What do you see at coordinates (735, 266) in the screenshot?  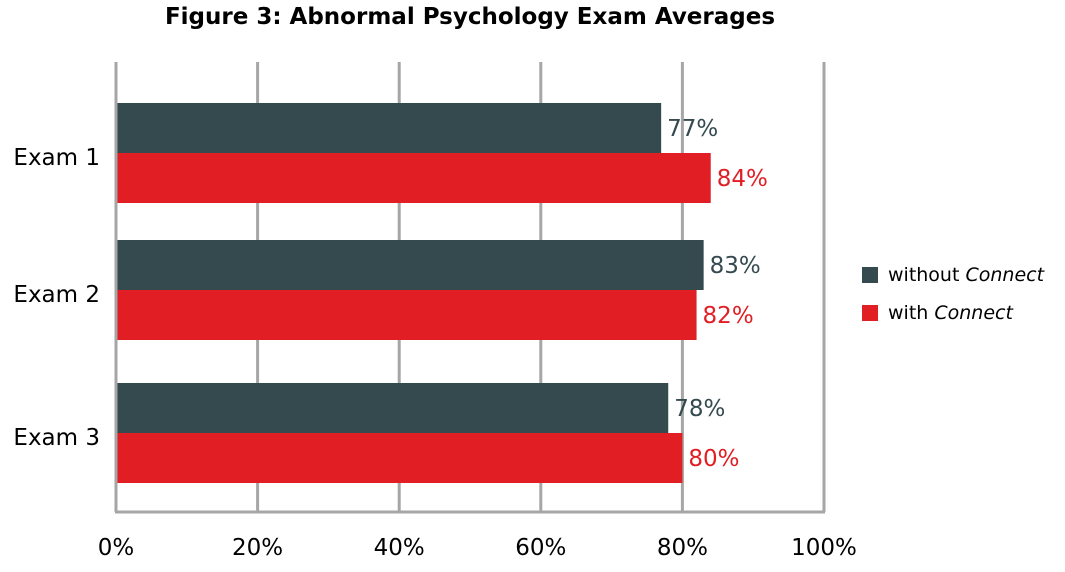 I see `data-label-exam-2-without-connect: 83%` at bounding box center [735, 266].